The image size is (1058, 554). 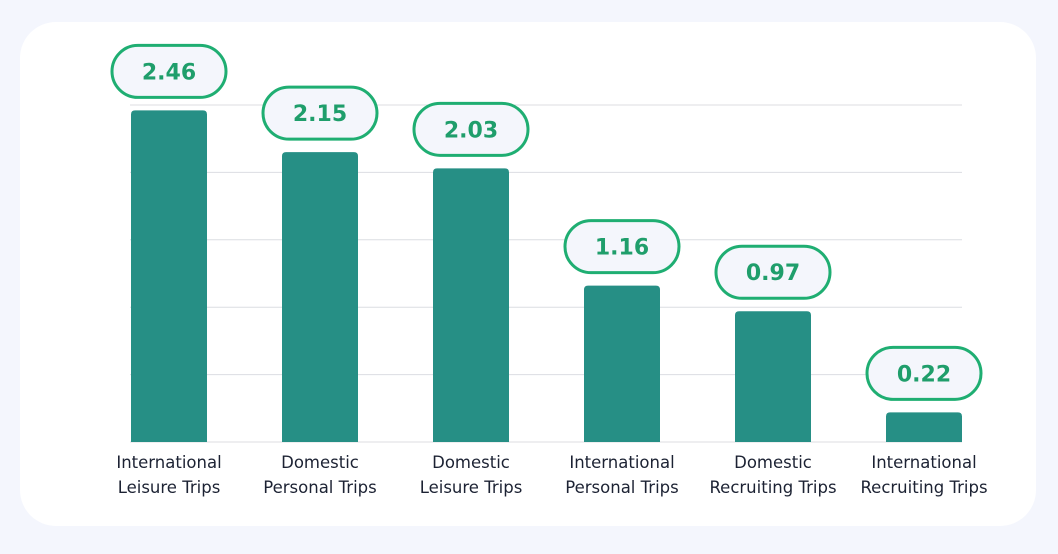 I want to click on x-tick-label: International Personal Trips, so click(x=621, y=475).